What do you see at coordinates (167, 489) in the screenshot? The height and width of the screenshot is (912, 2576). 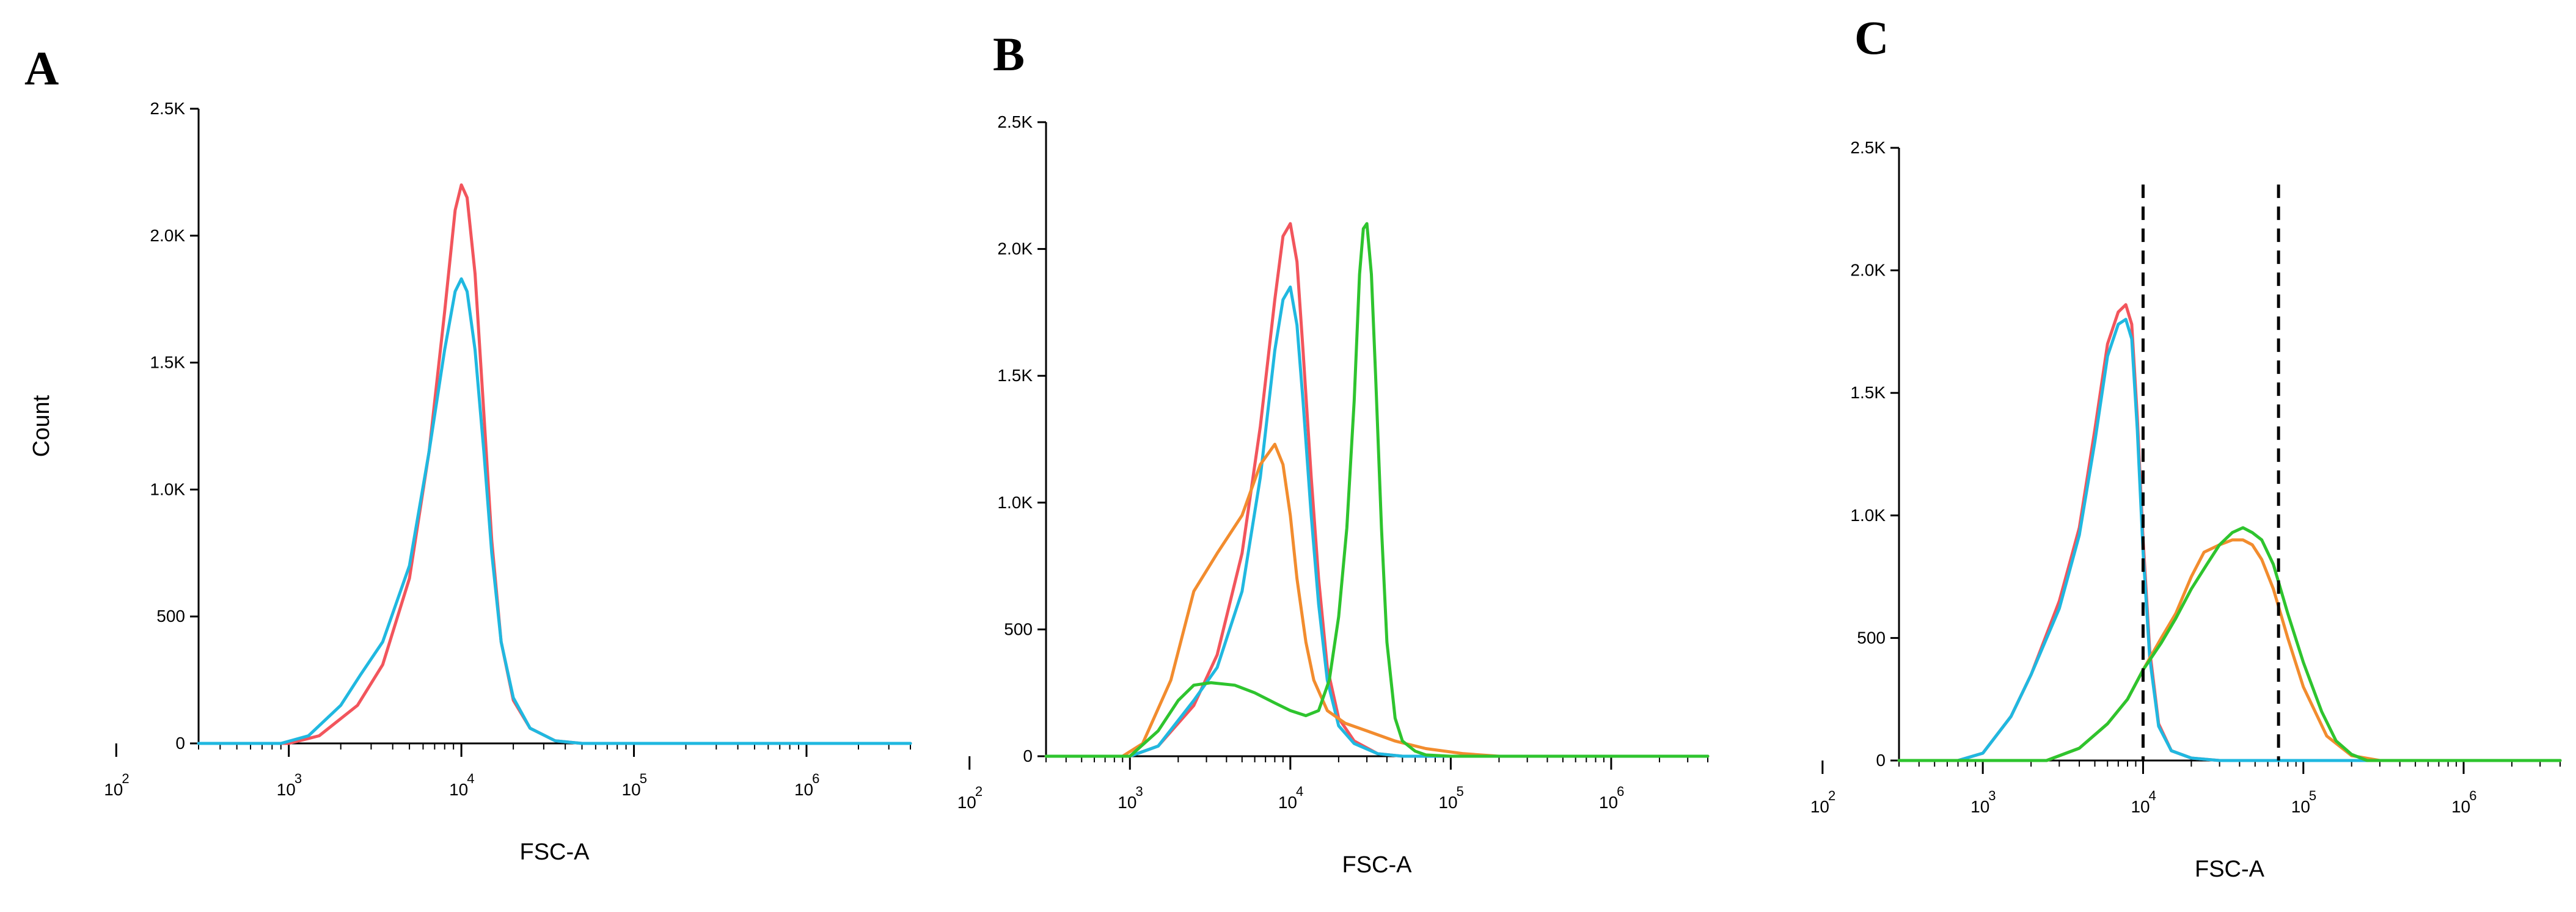 I see `y-tick-label-a: 1.0K` at bounding box center [167, 489].